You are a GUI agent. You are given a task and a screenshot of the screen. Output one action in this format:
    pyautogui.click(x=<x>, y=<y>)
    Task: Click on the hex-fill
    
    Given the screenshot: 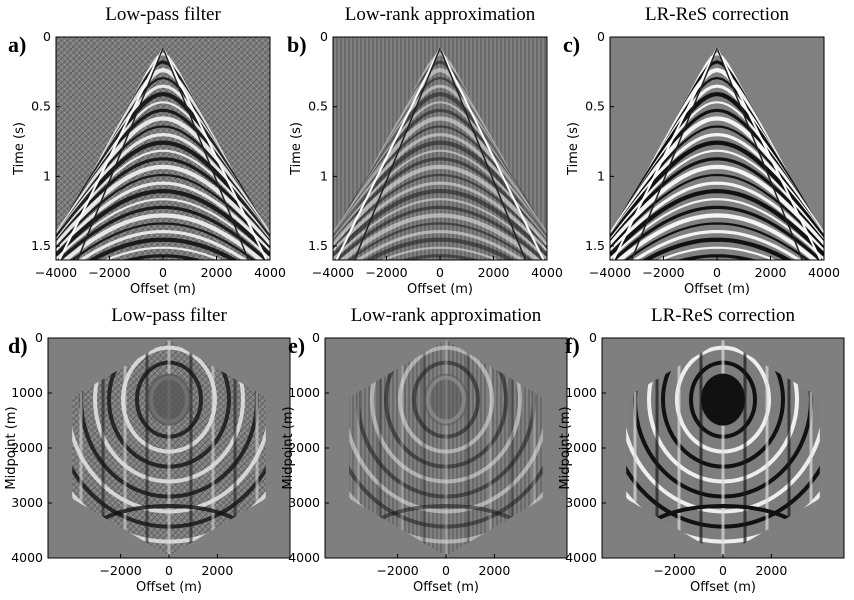 What is the action you would take?
    pyautogui.click(x=446, y=448)
    